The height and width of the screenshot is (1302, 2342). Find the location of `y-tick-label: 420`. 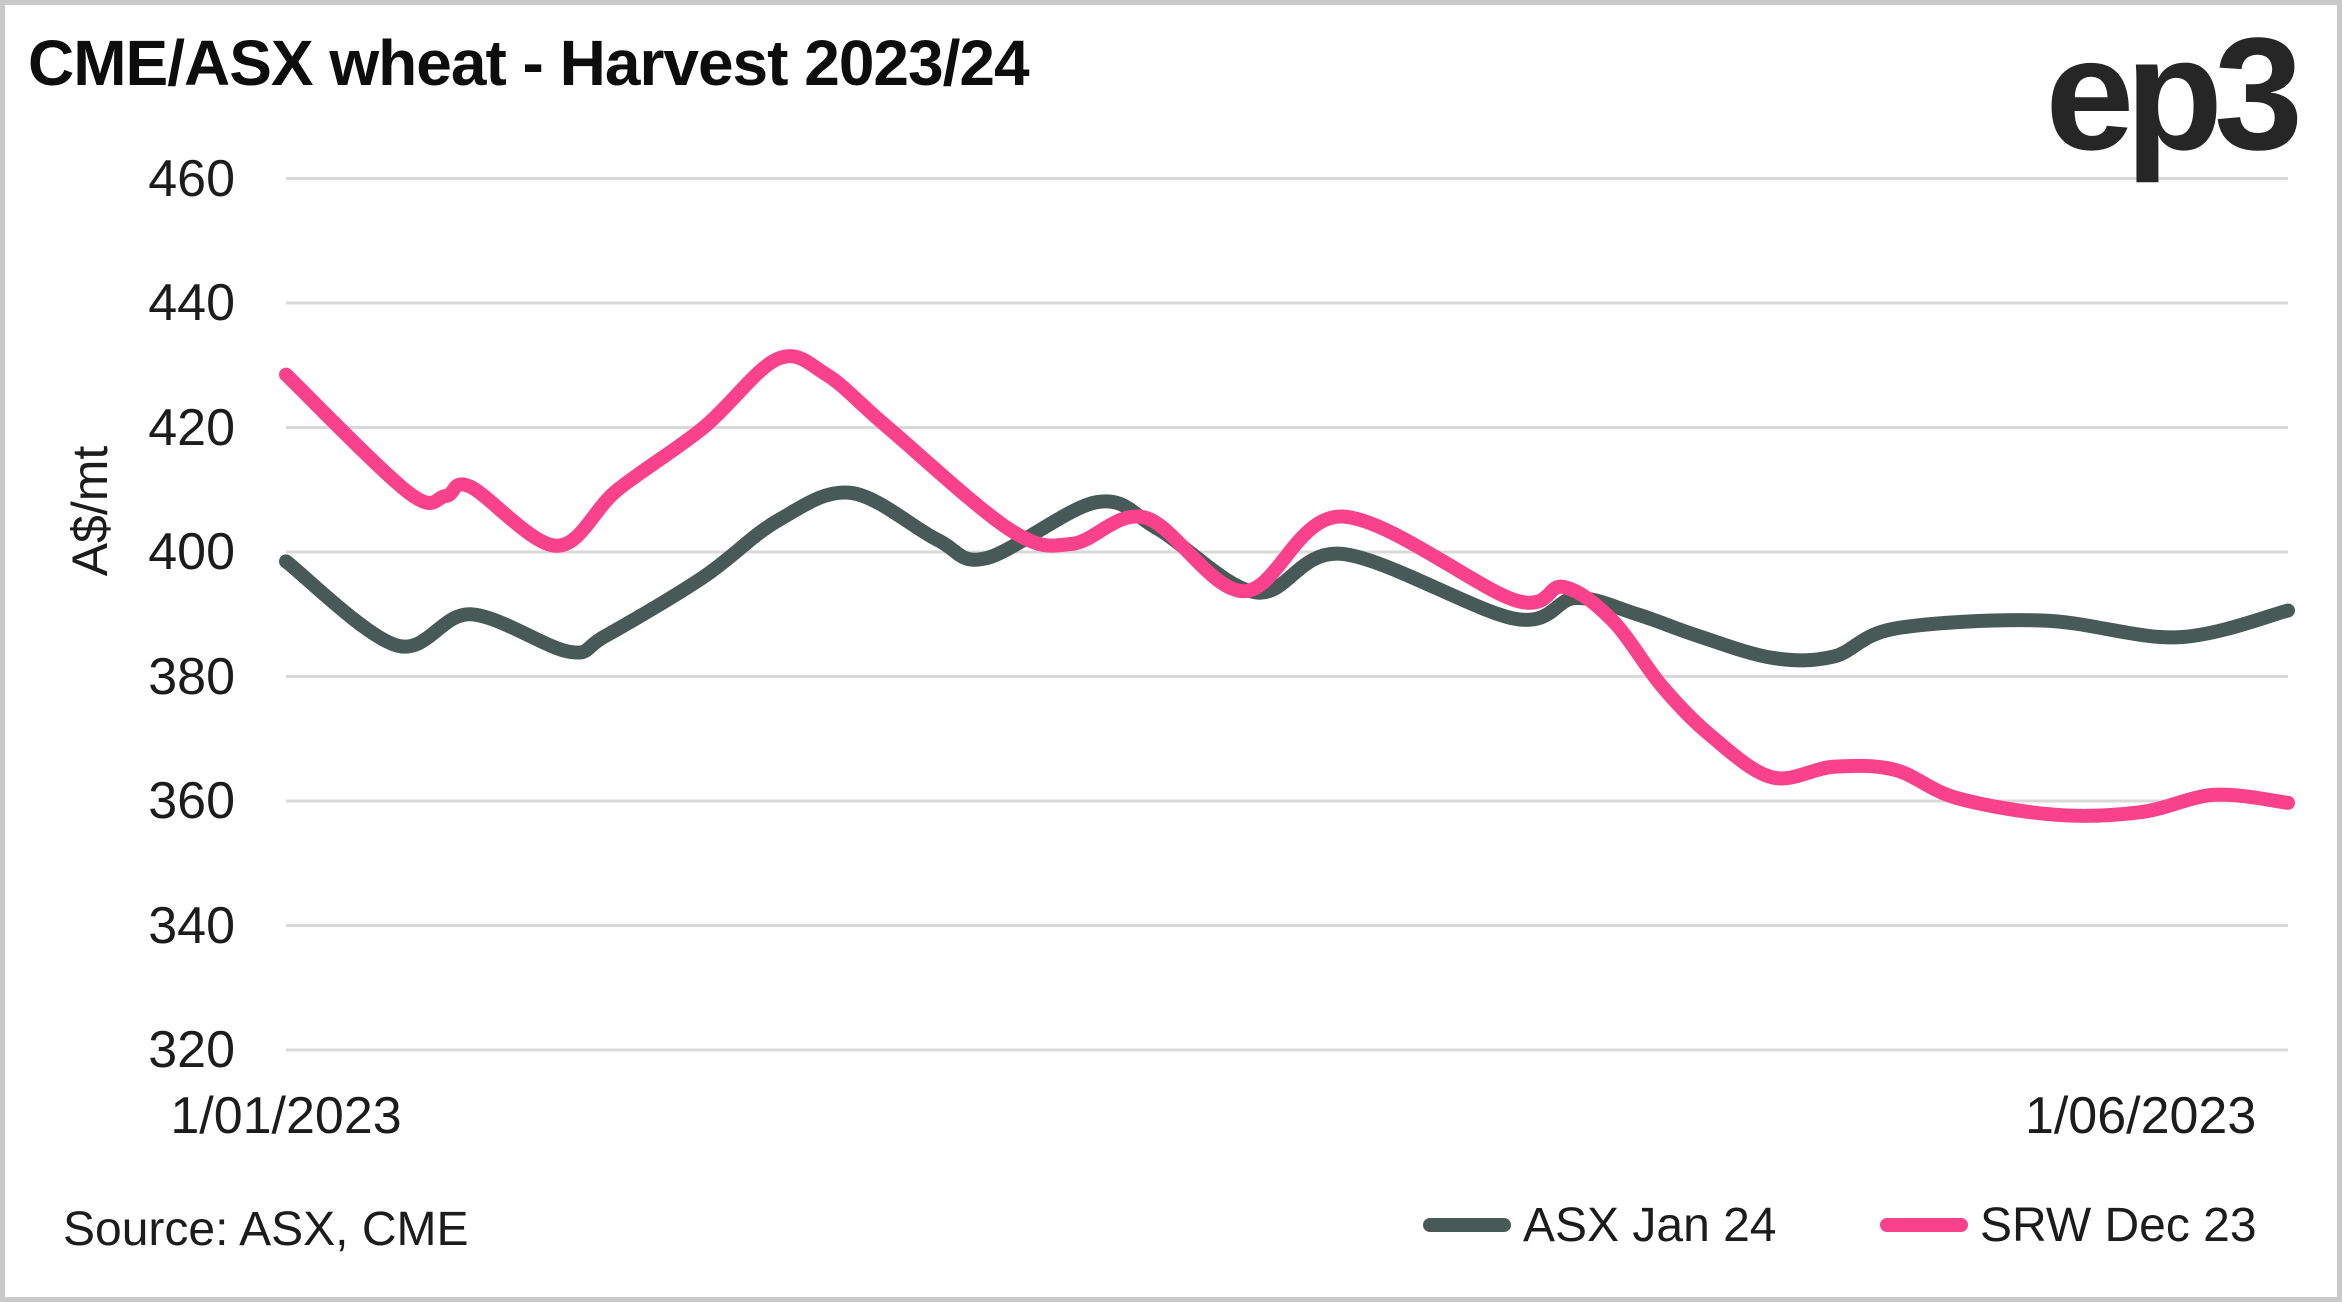

y-tick-label: 420 is located at coordinates (191, 427).